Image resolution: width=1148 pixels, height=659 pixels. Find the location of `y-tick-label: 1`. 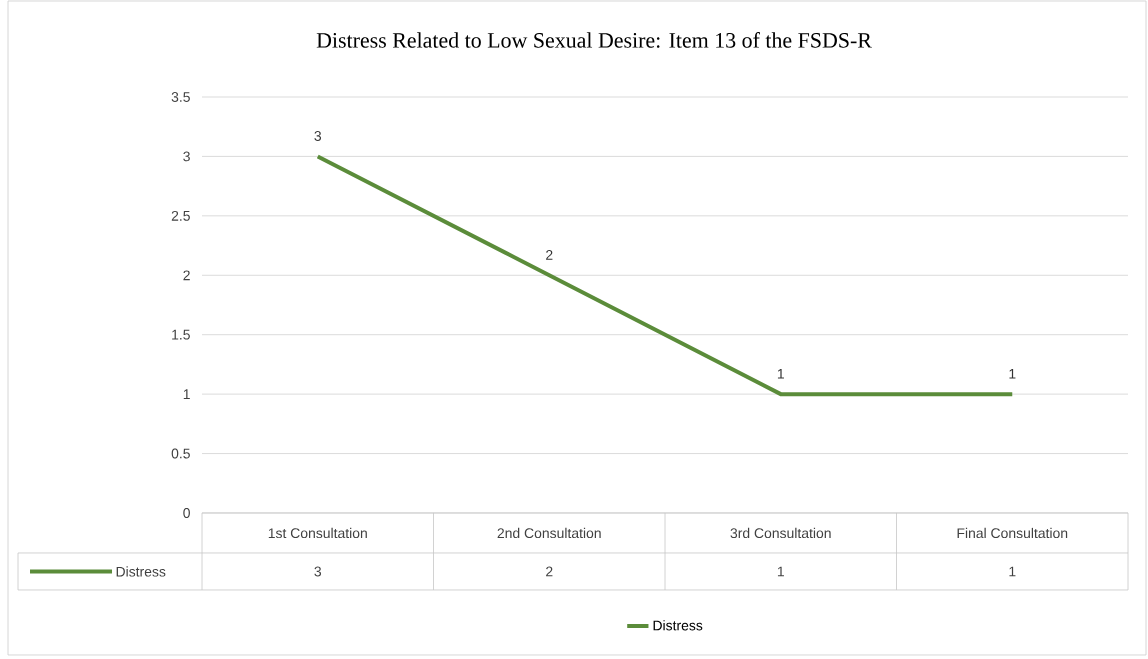

y-tick-label: 1 is located at coordinates (186, 394).